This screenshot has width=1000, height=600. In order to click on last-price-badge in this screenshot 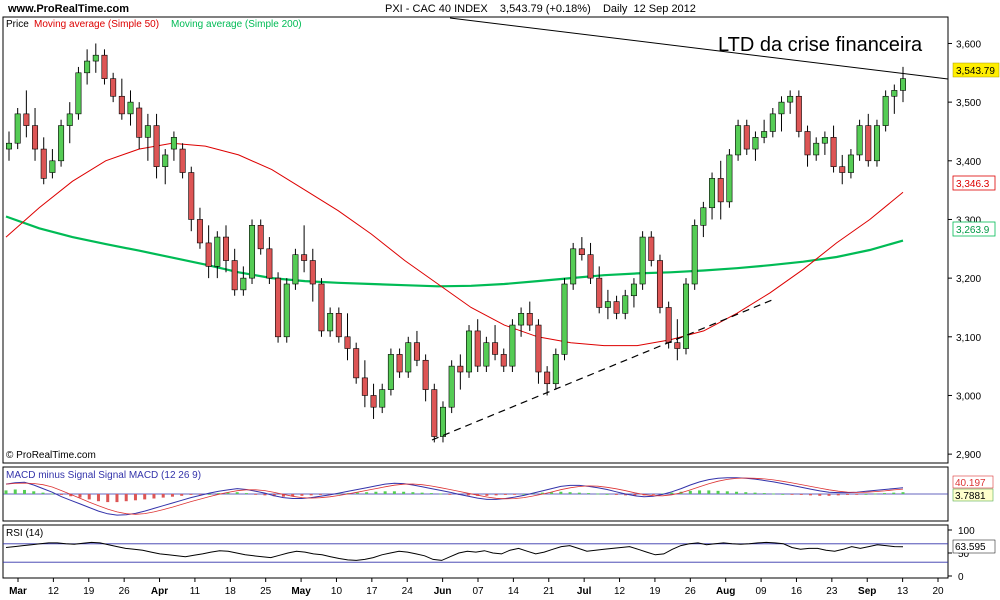, I will do `click(976, 70)`.